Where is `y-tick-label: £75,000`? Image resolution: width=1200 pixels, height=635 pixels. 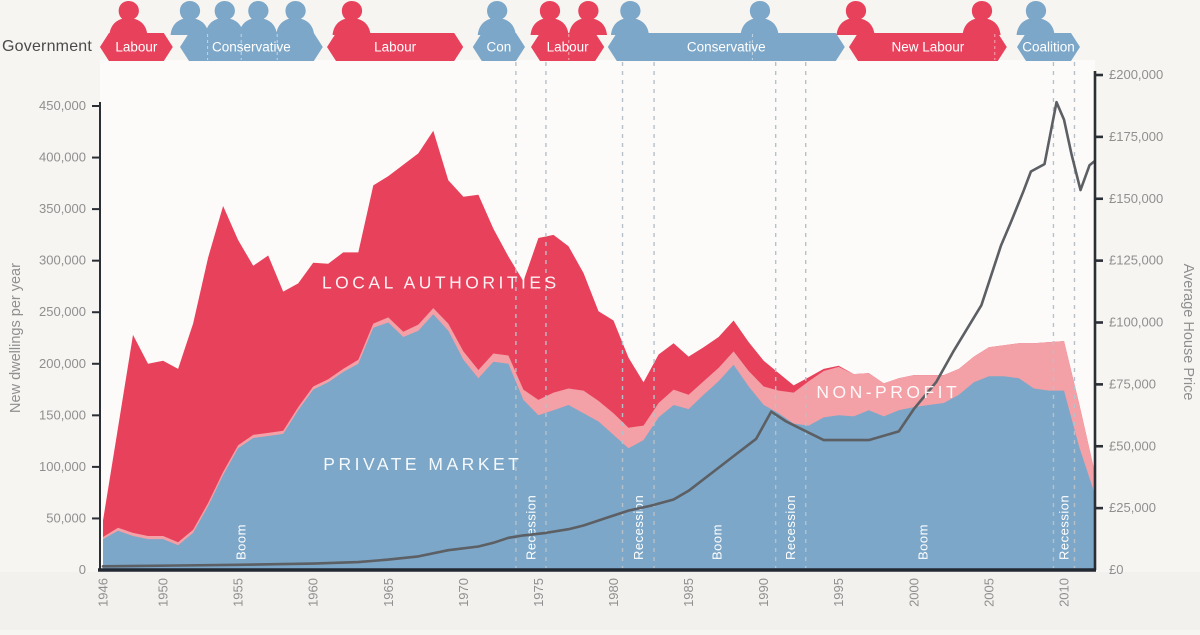
y-tick-label: £75,000 is located at coordinates (1132, 383).